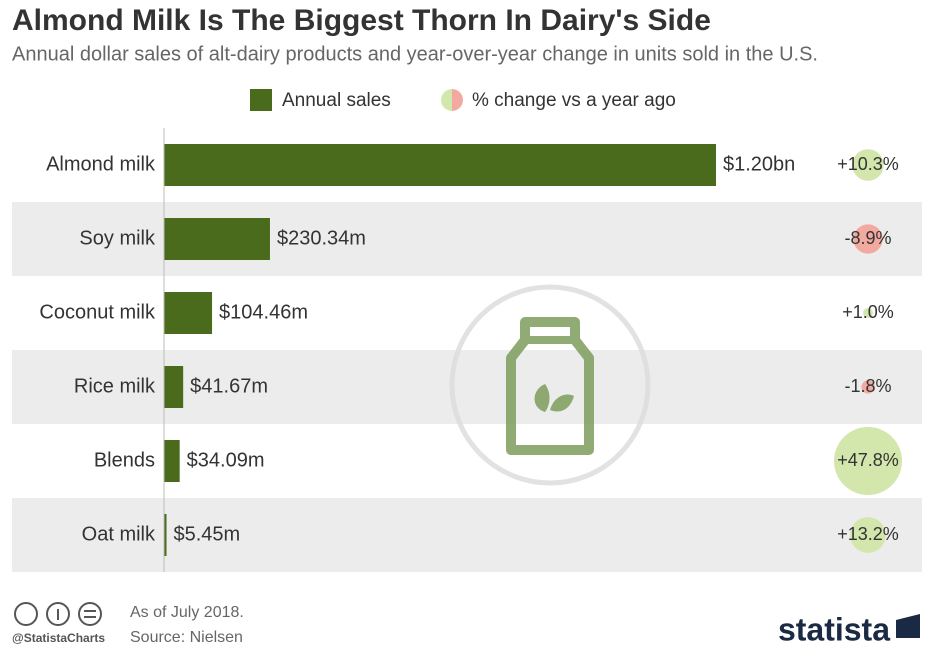 This screenshot has width=935, height=655. Describe the element at coordinates (119, 534) in the screenshot. I see `category-label: Oat milk` at that location.